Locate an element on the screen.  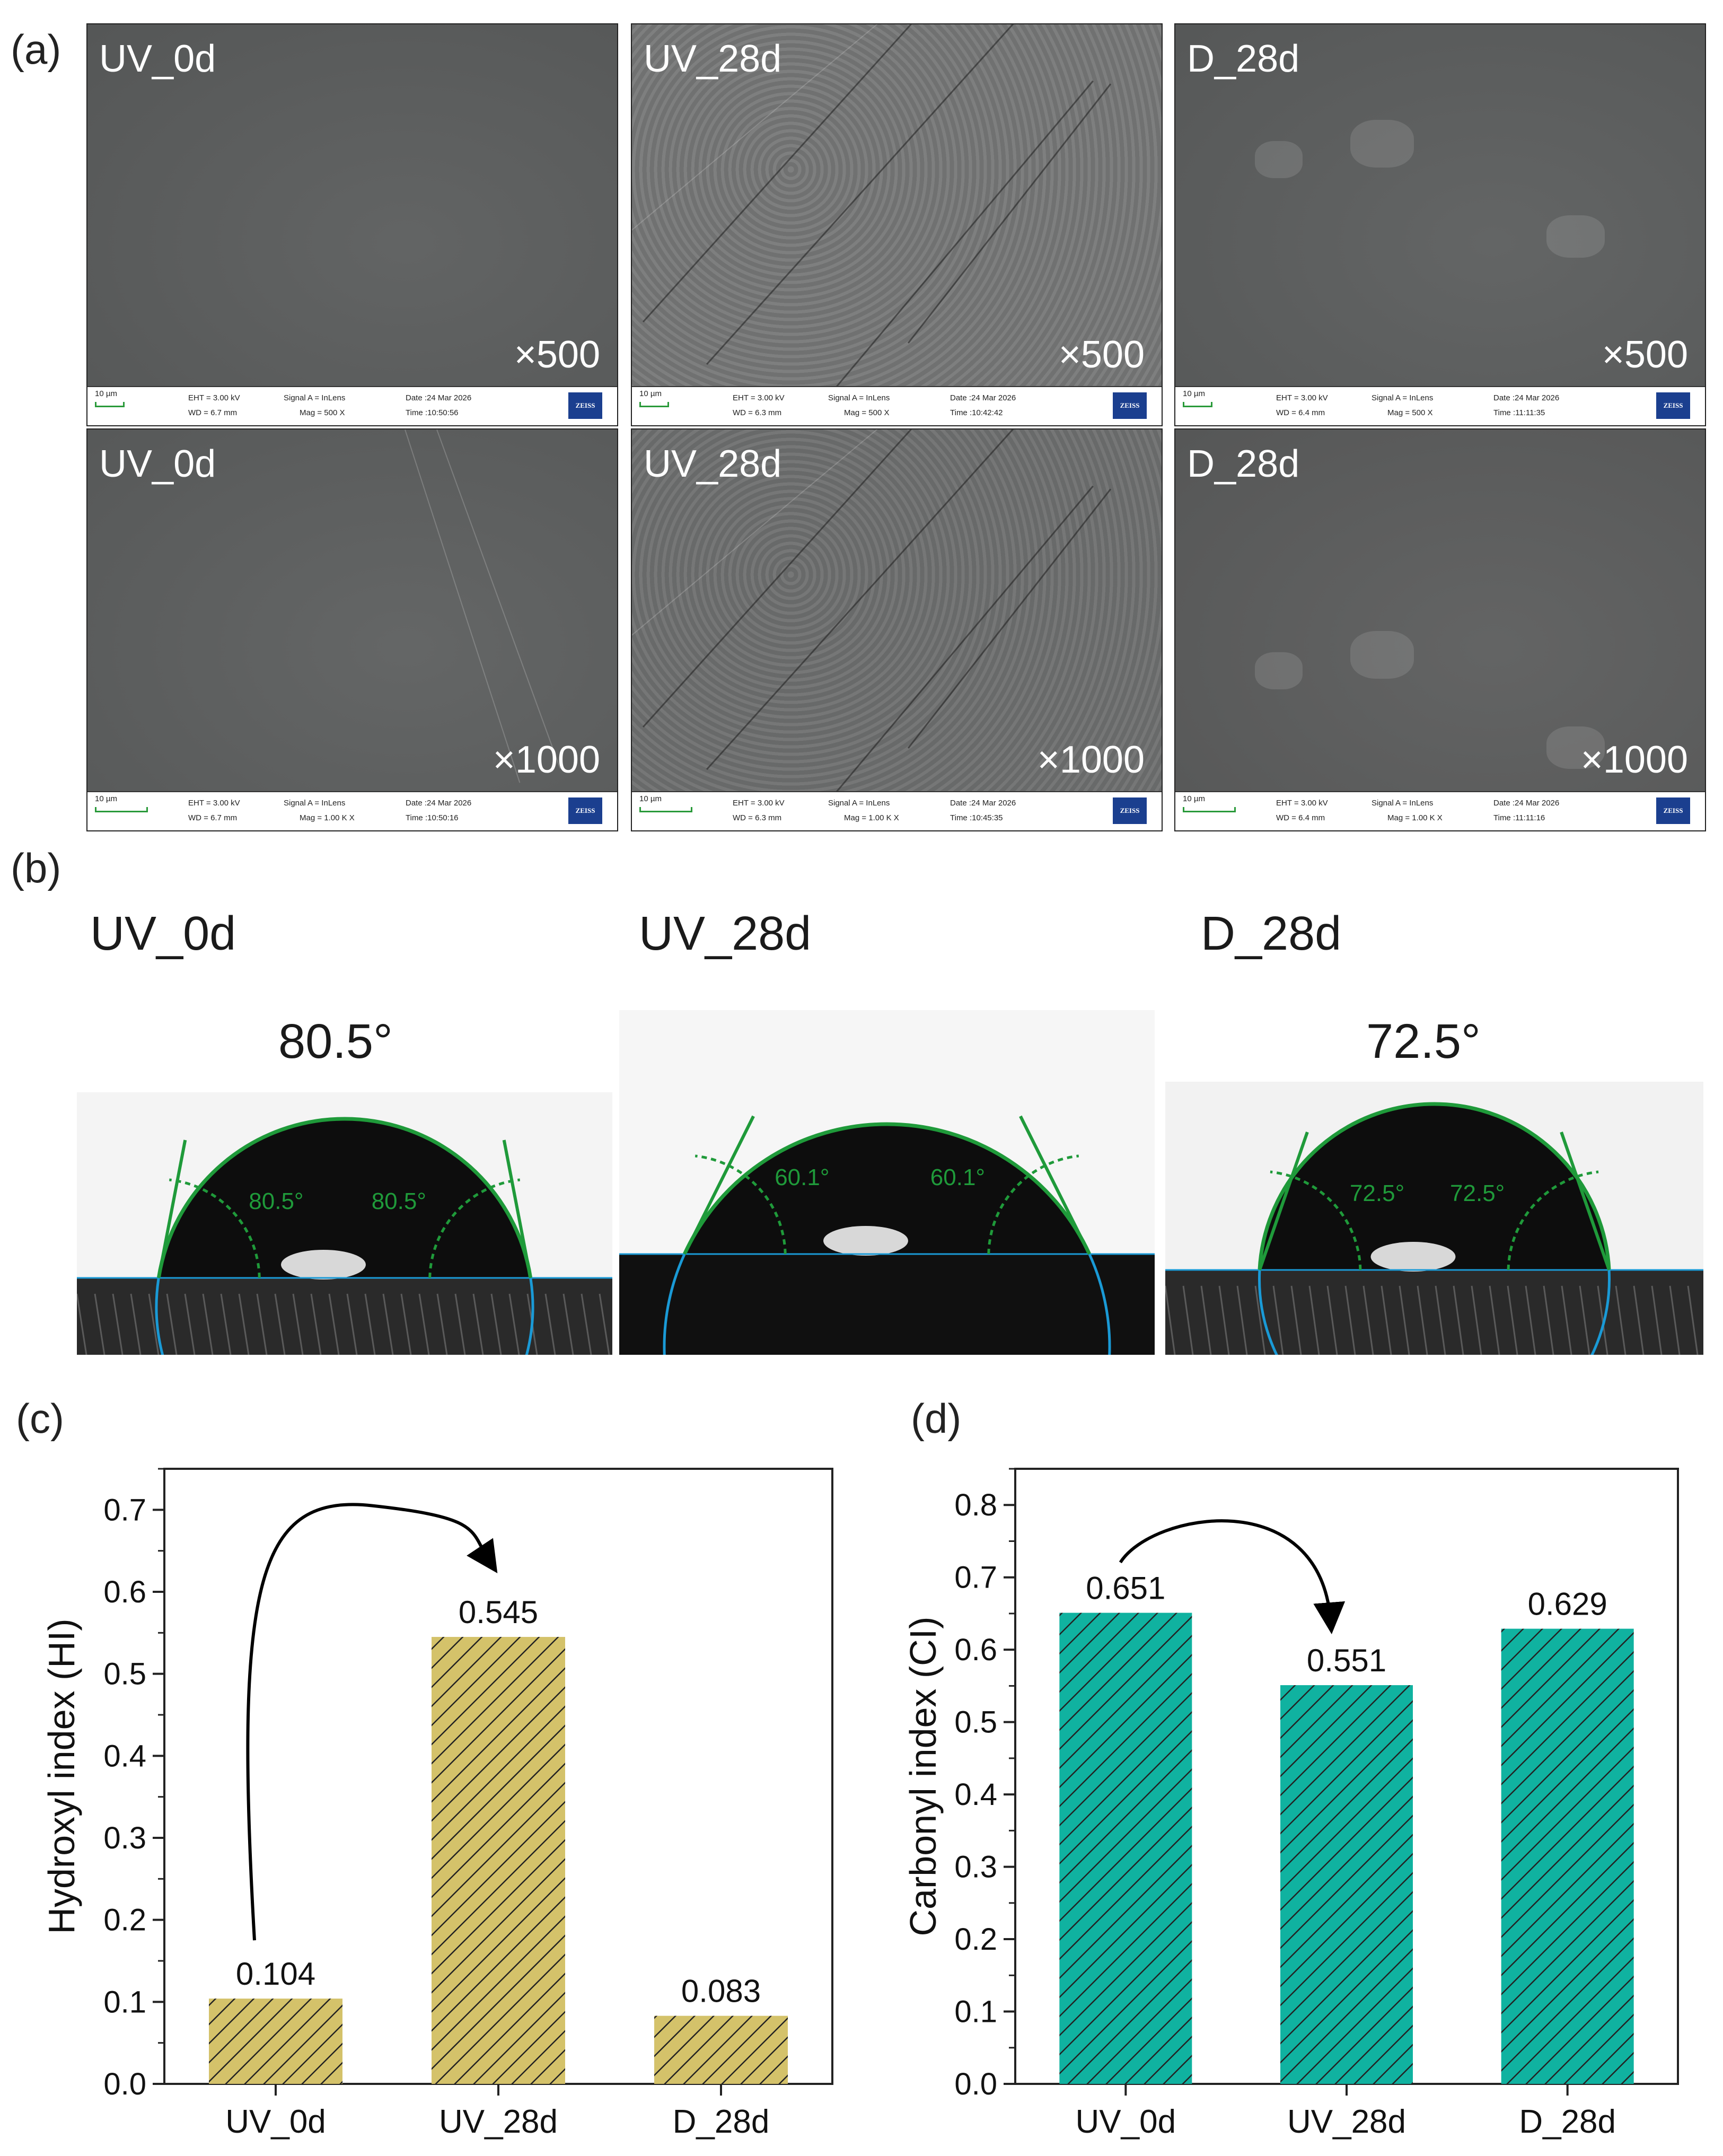
tangent-right is located at coordinates (1055, 1185).